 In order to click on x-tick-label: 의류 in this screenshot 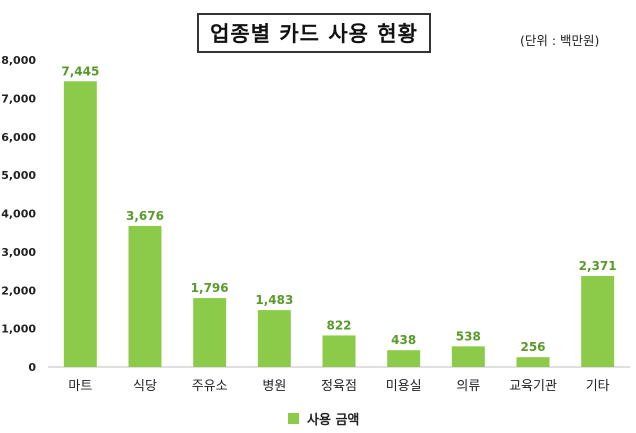, I will do `click(468, 386)`.